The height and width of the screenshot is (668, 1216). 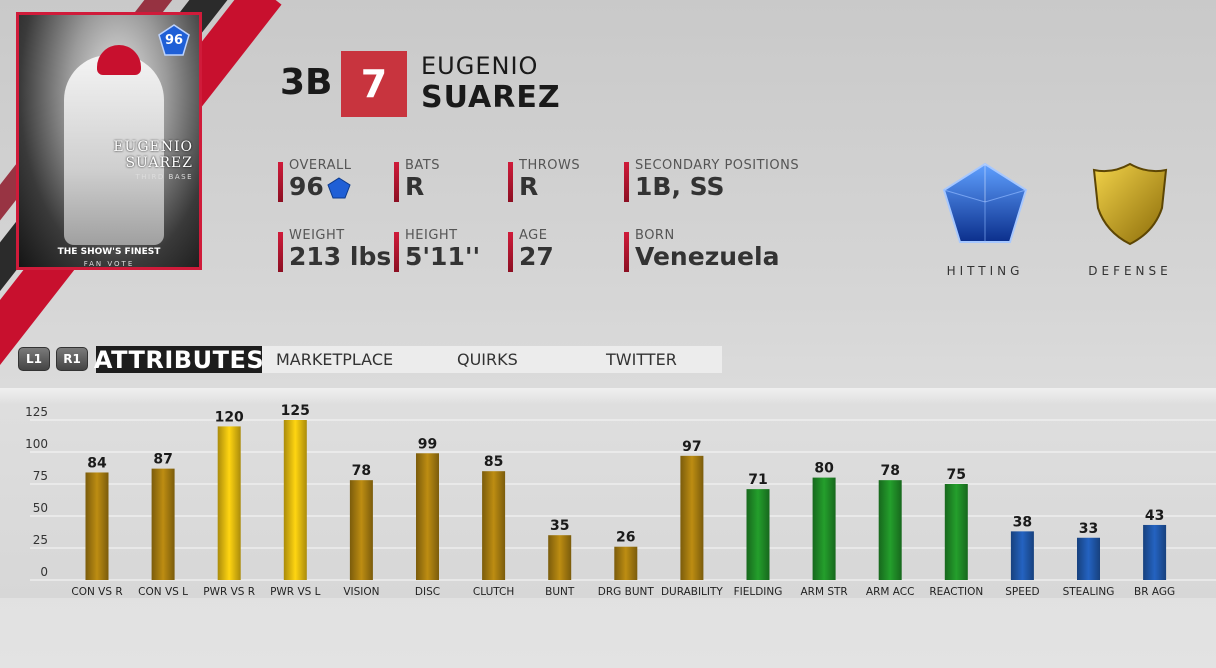 I want to click on info-bats: BATS R, so click(x=417, y=180).